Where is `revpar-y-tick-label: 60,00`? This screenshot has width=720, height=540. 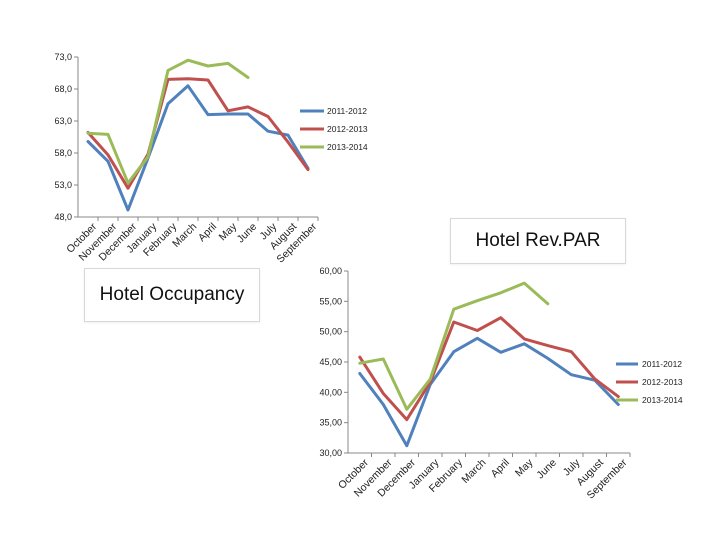 revpar-y-tick-label: 60,00 is located at coordinates (330, 271).